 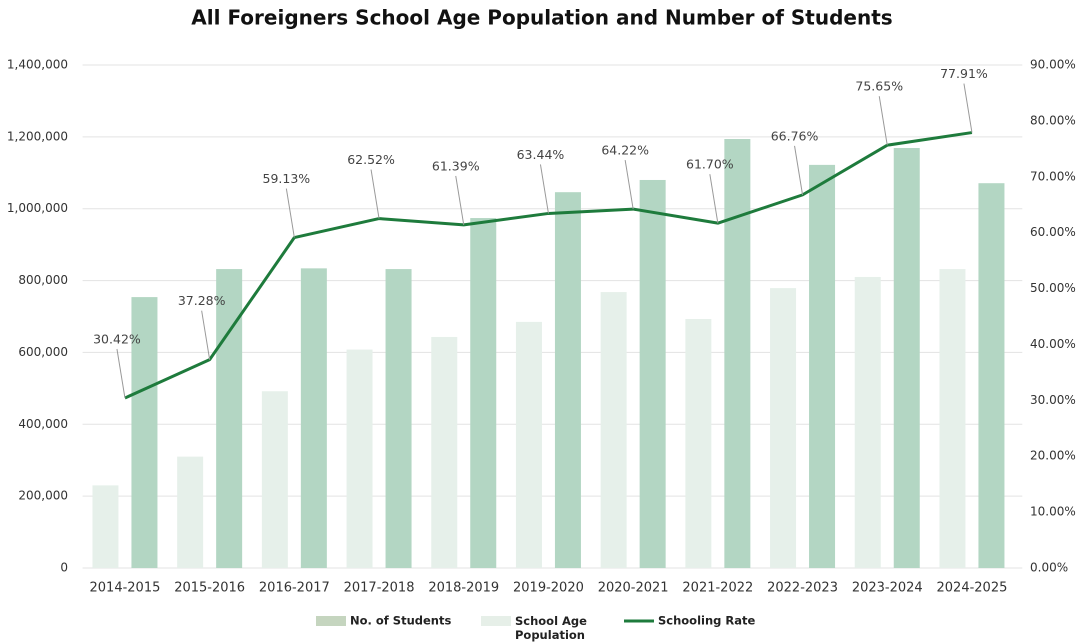 I want to click on x-tick-label: 2019-2020, so click(x=548, y=588).